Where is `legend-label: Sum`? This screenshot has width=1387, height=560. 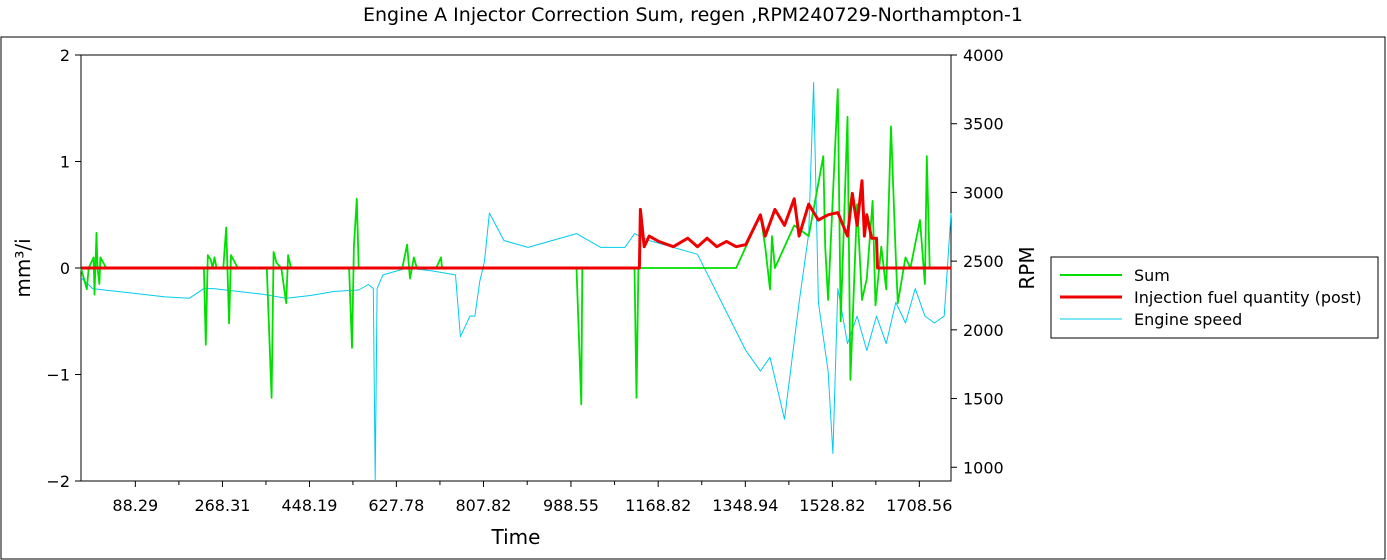
legend-label: Sum is located at coordinates (1152, 275).